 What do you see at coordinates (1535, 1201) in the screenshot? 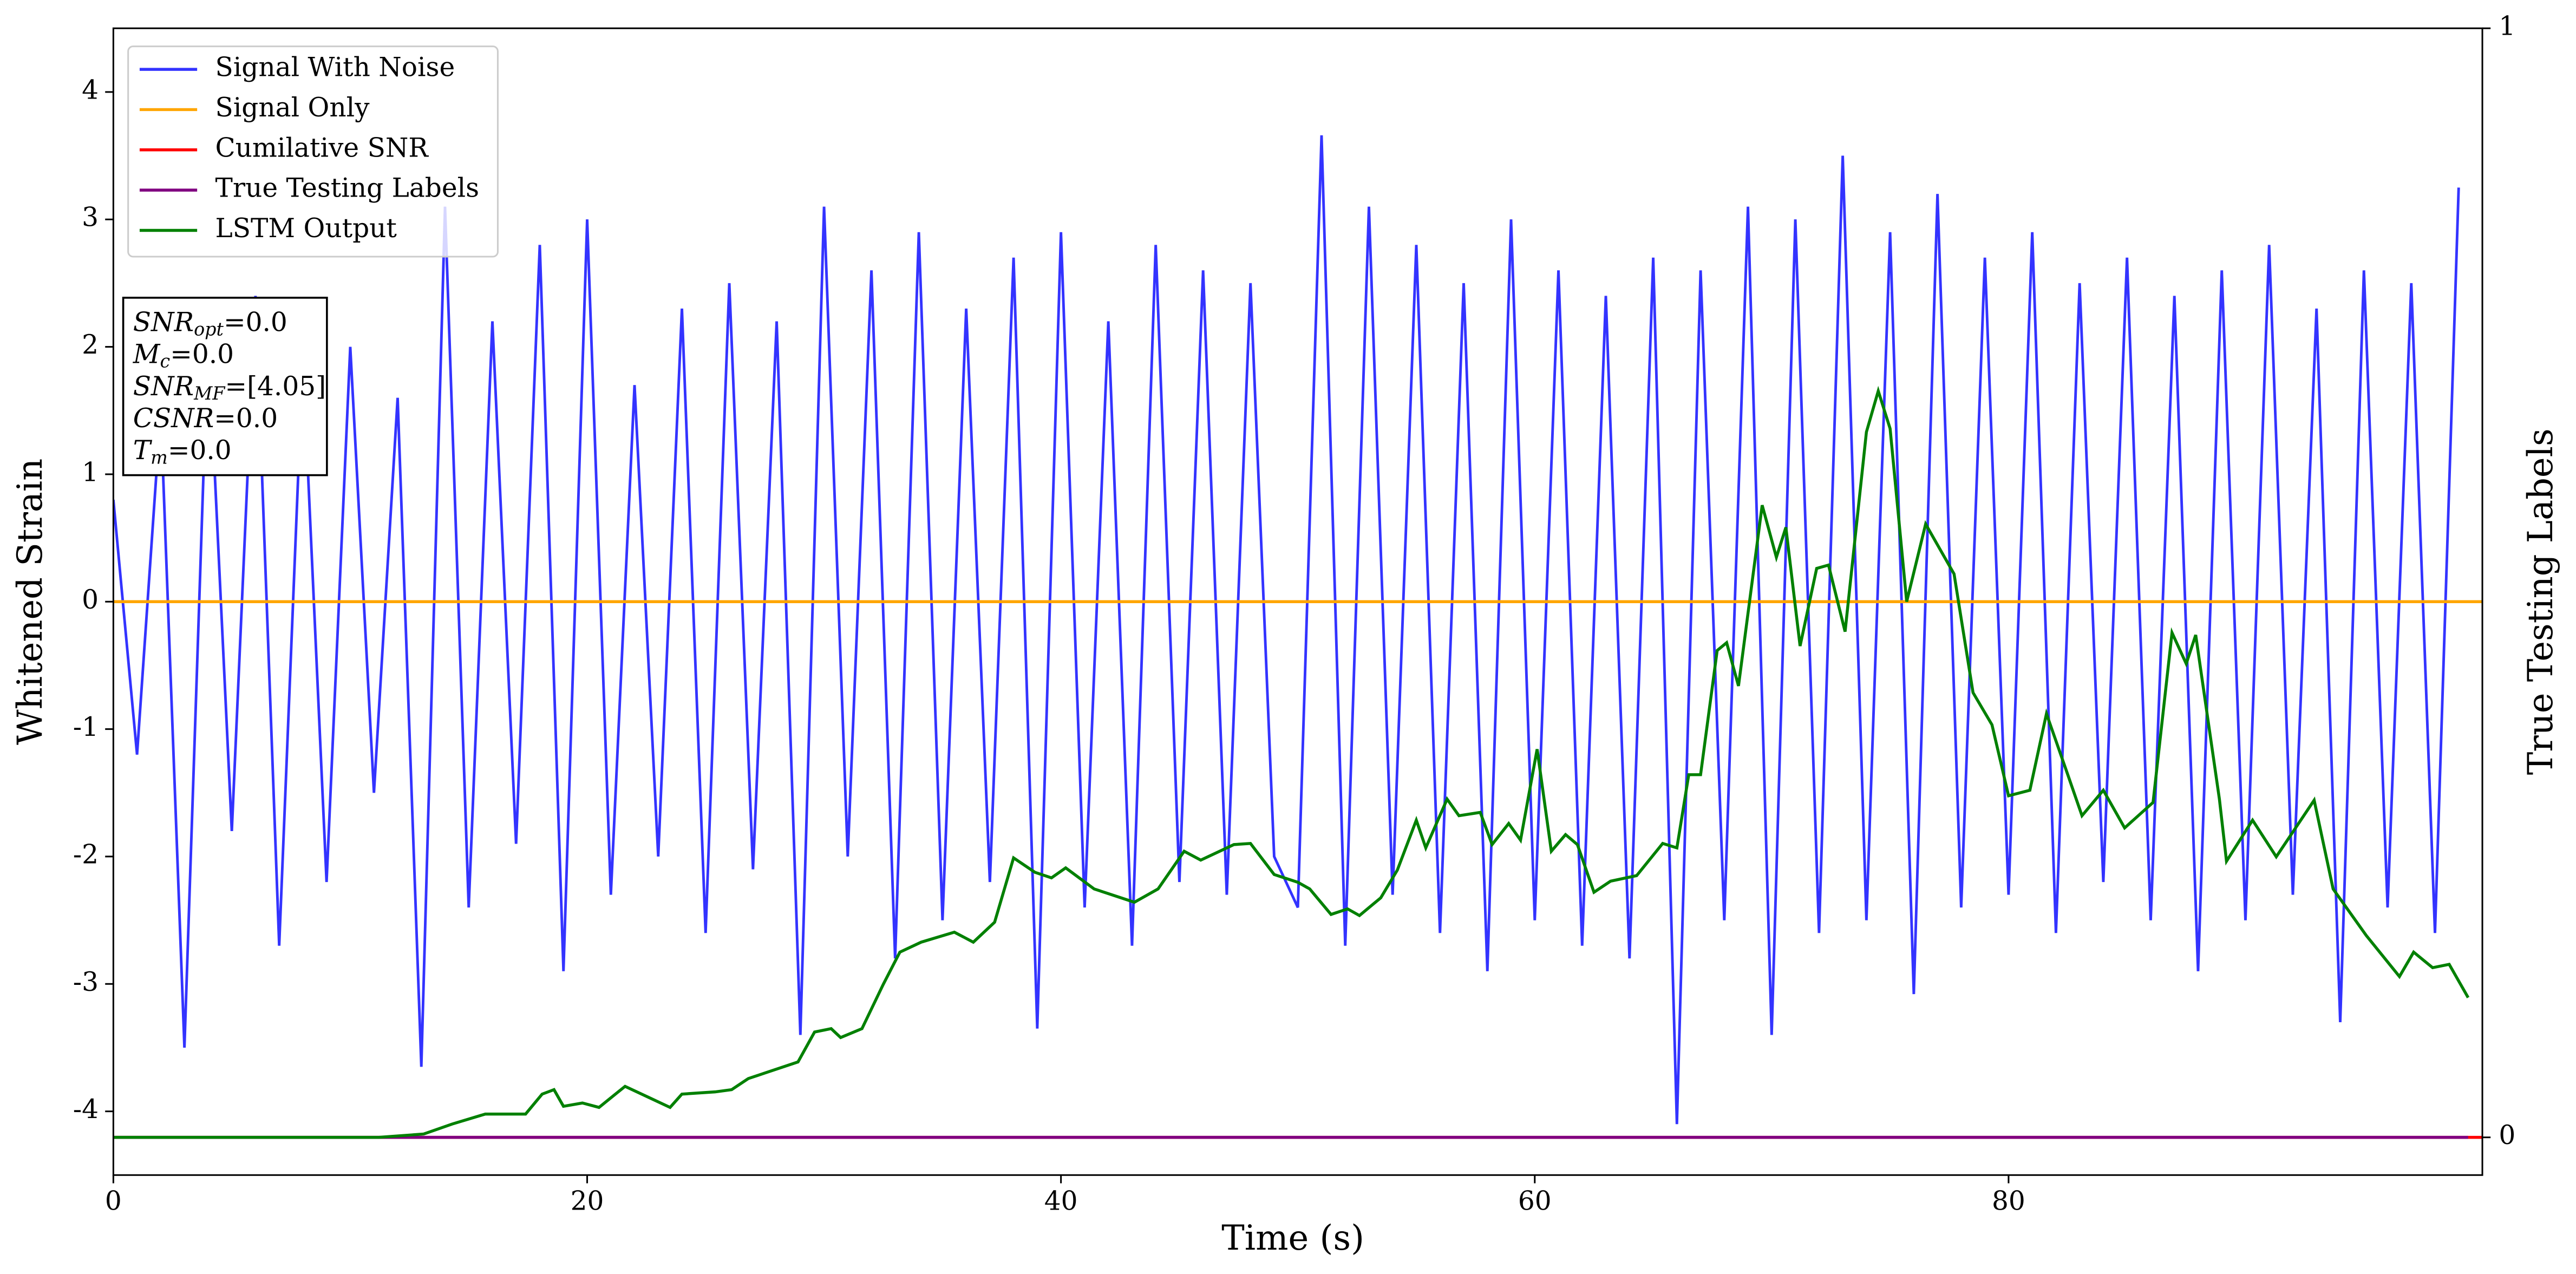
I see `x-tick-label: 60` at bounding box center [1535, 1201].